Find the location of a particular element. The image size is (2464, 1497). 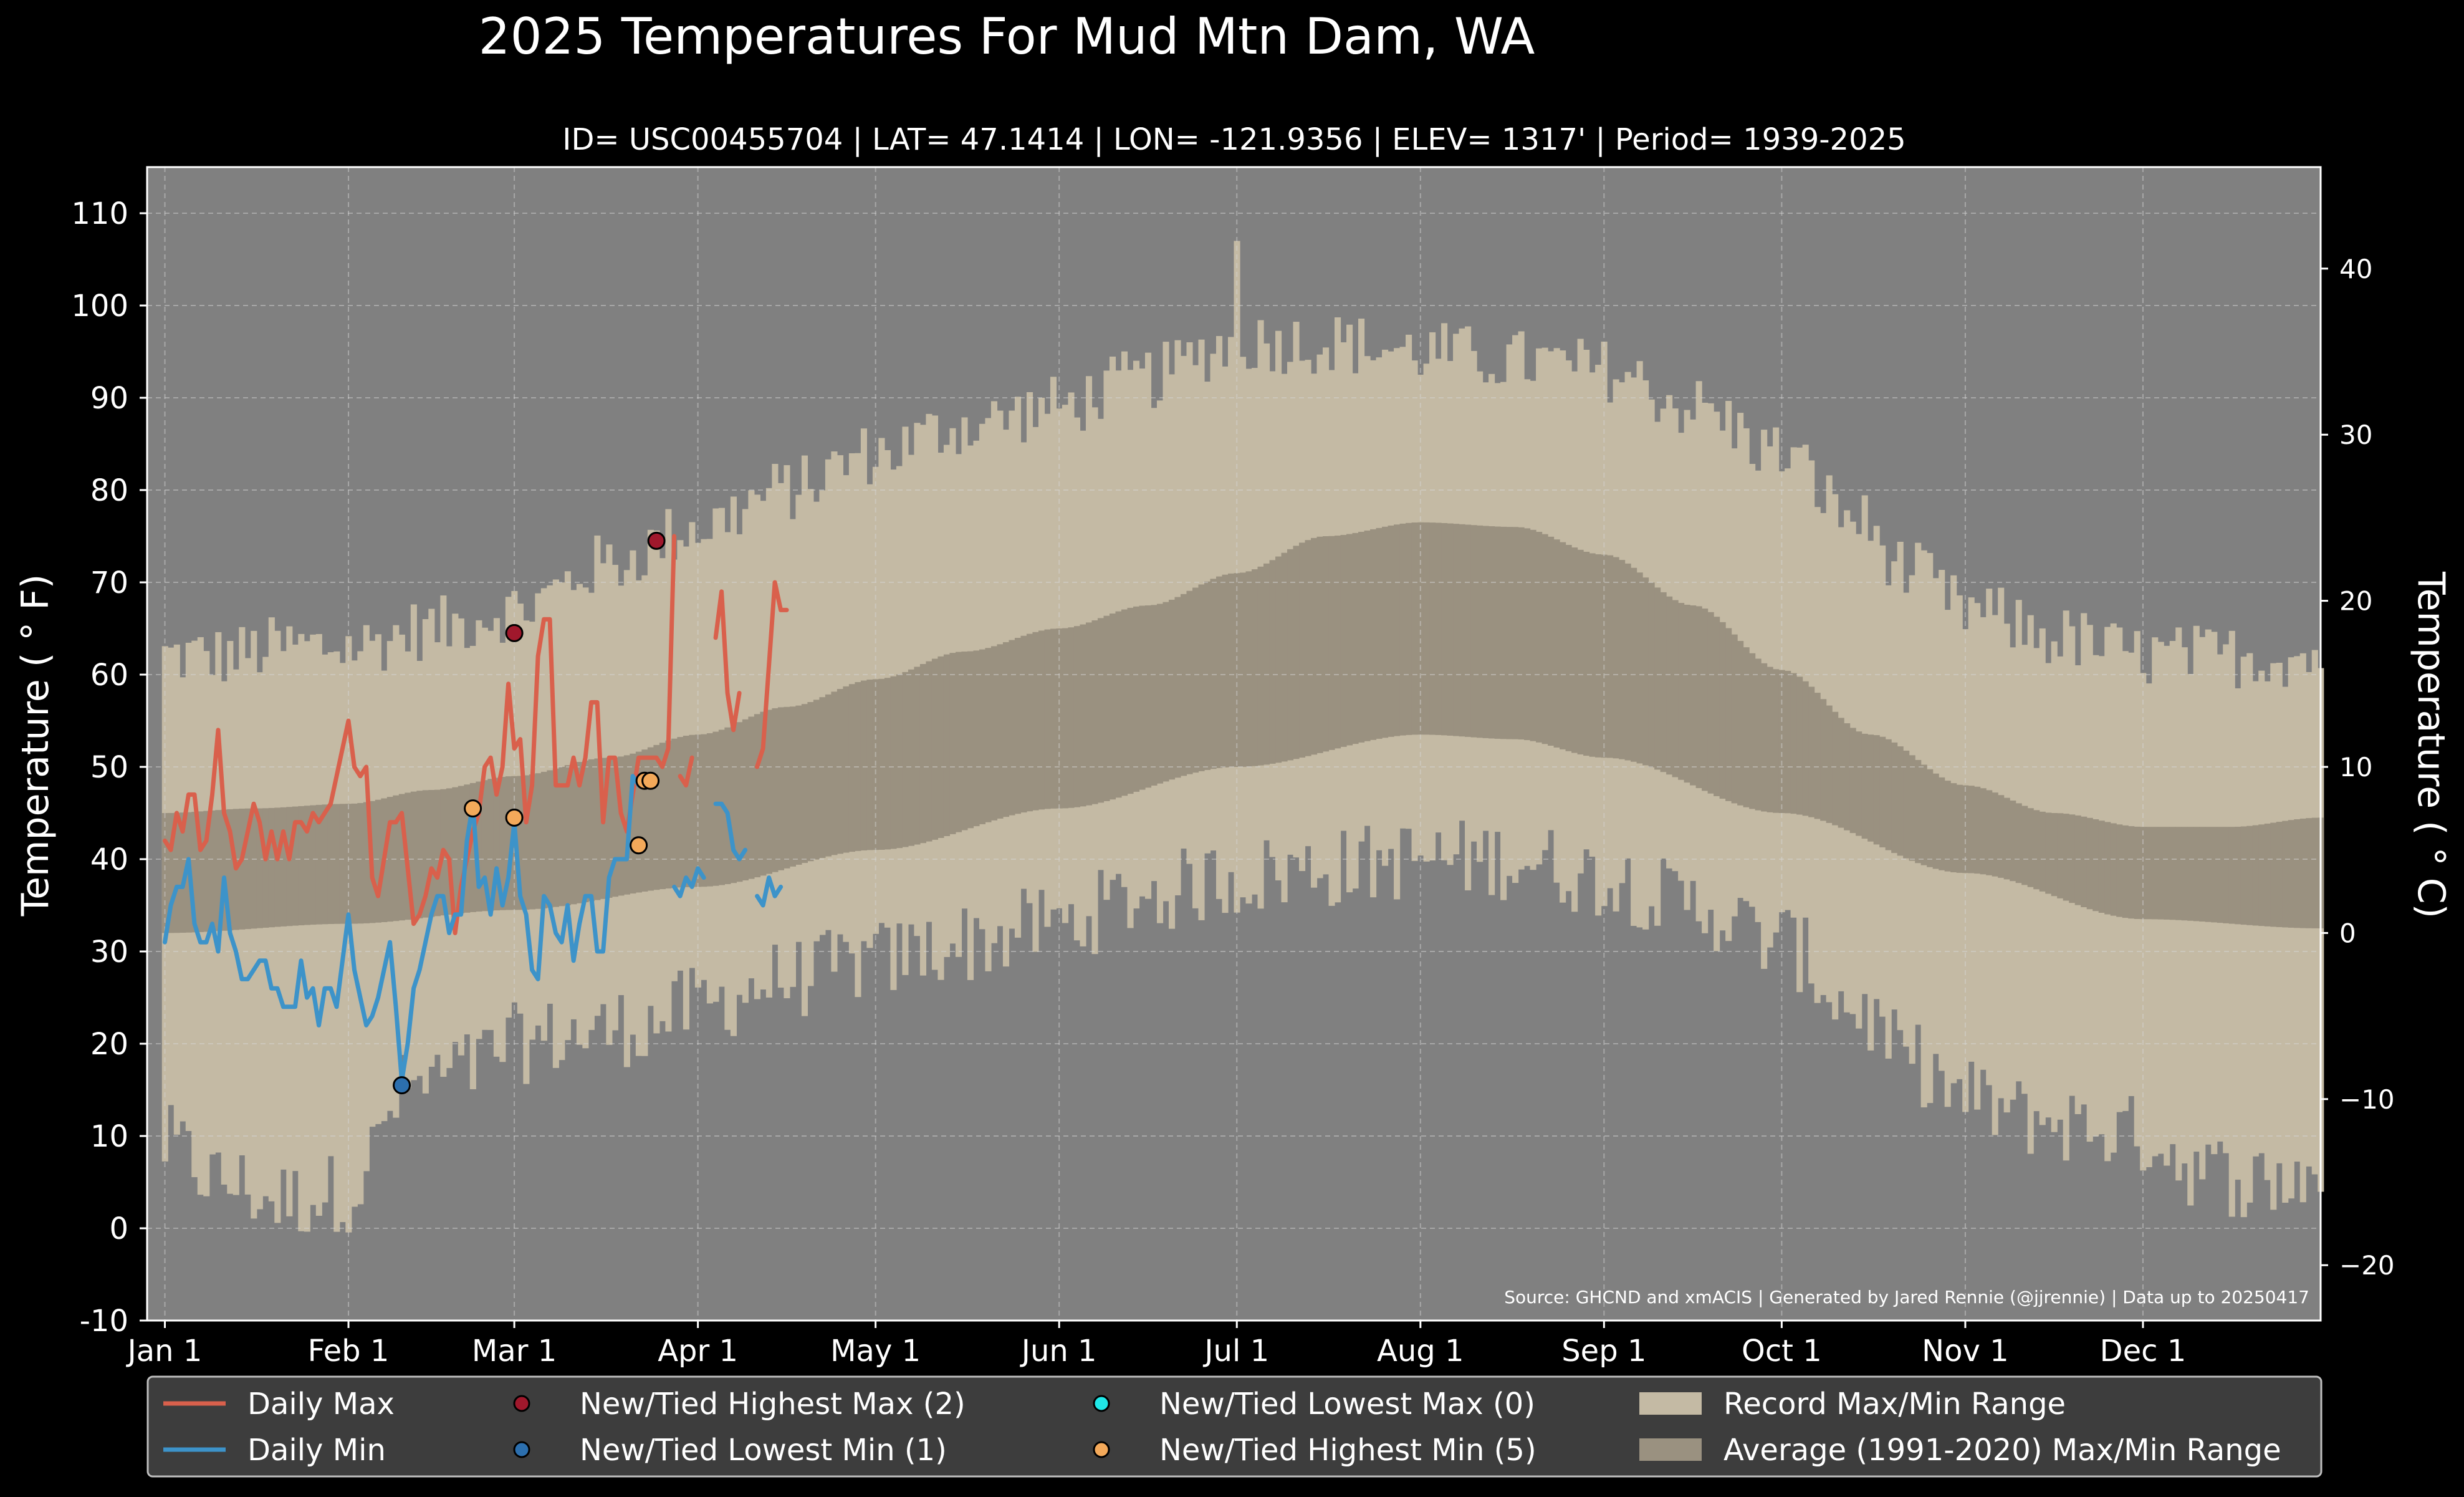

y-tick-label: -10 is located at coordinates (104, 1321).